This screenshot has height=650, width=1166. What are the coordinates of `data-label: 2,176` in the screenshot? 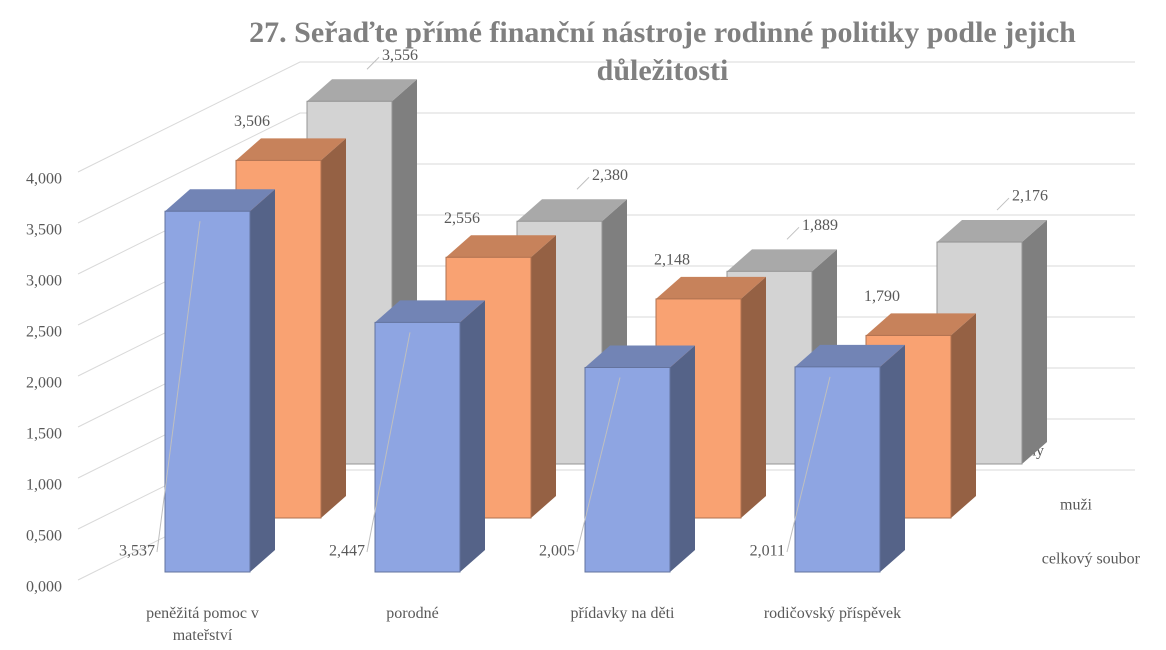 It's located at (1030, 196).